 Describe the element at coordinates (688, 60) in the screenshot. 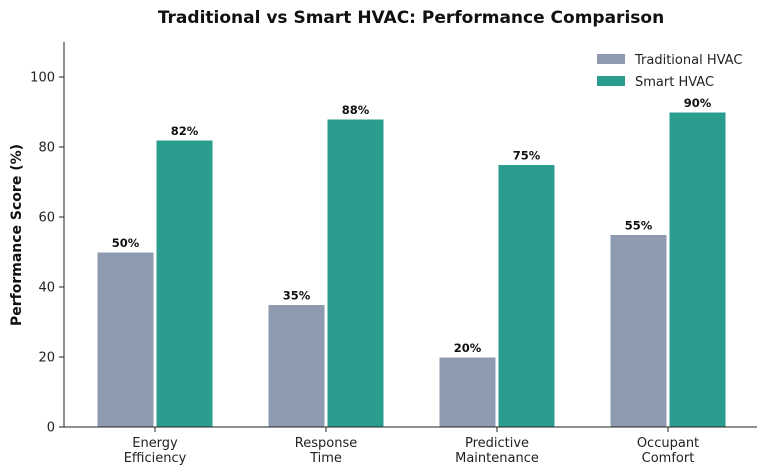

I see `legend-label-traditional: Traditional HVAC` at that location.